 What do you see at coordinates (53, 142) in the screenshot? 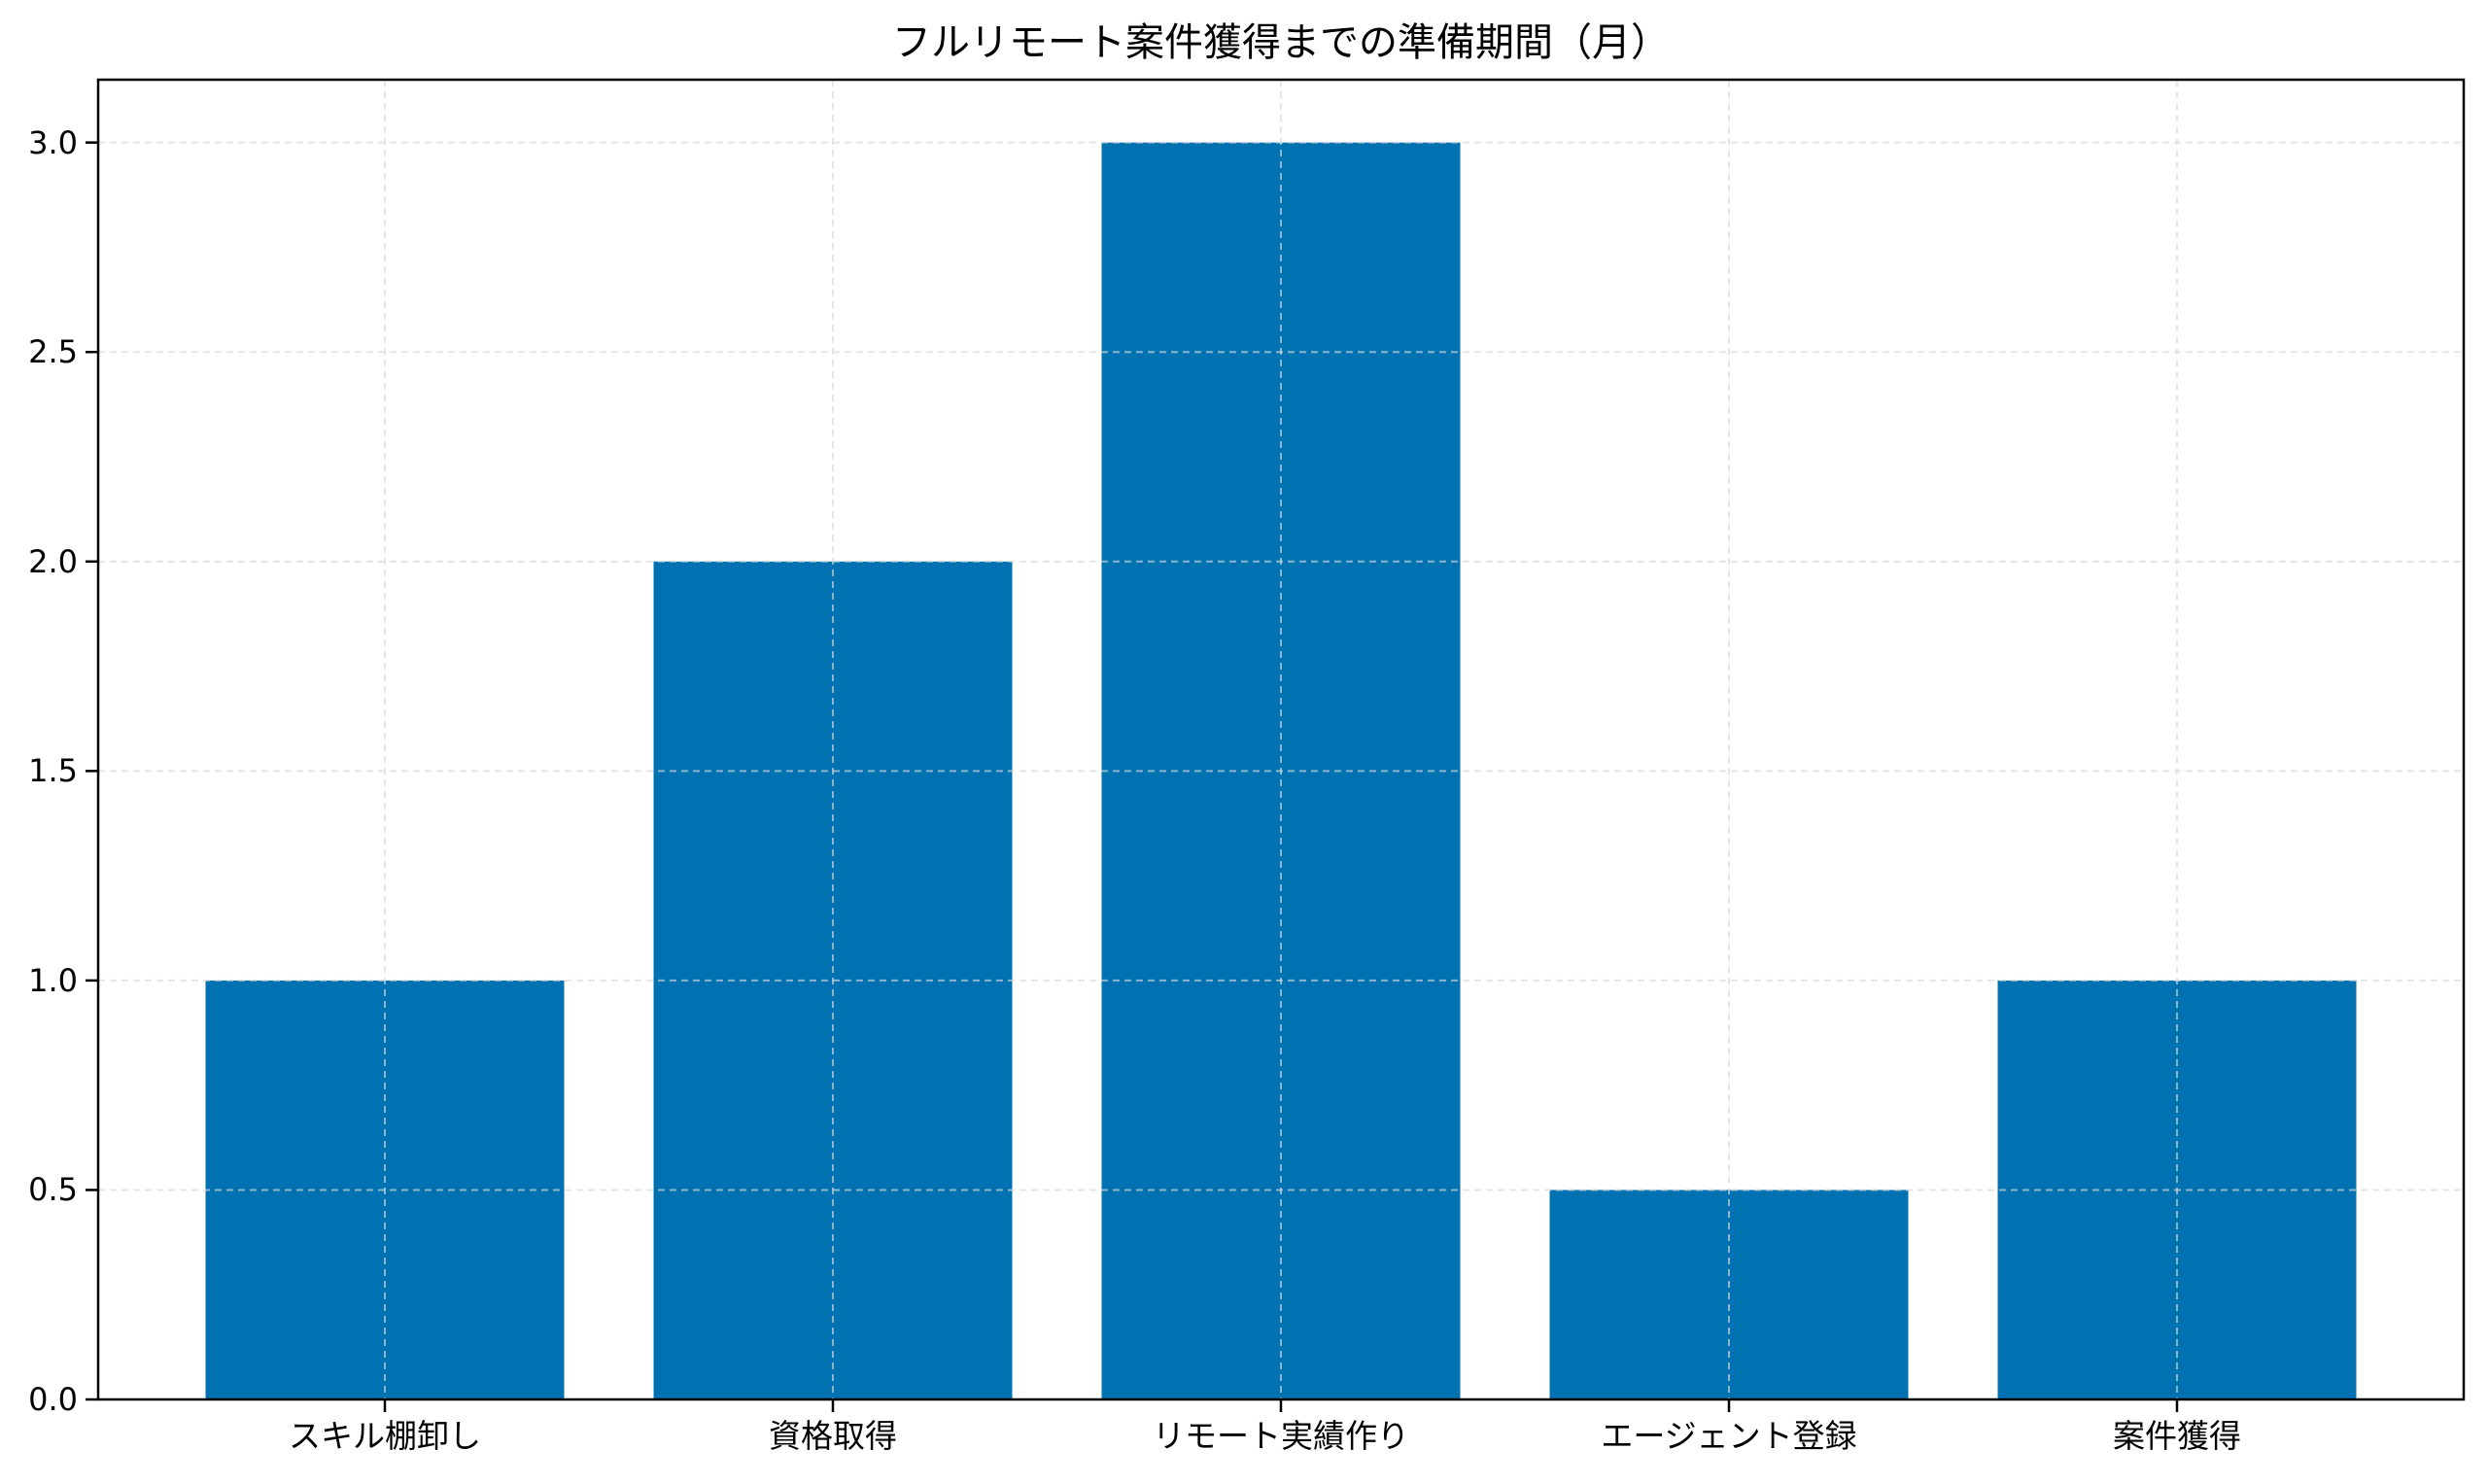
I see `y-tick-label: 3.0` at bounding box center [53, 142].